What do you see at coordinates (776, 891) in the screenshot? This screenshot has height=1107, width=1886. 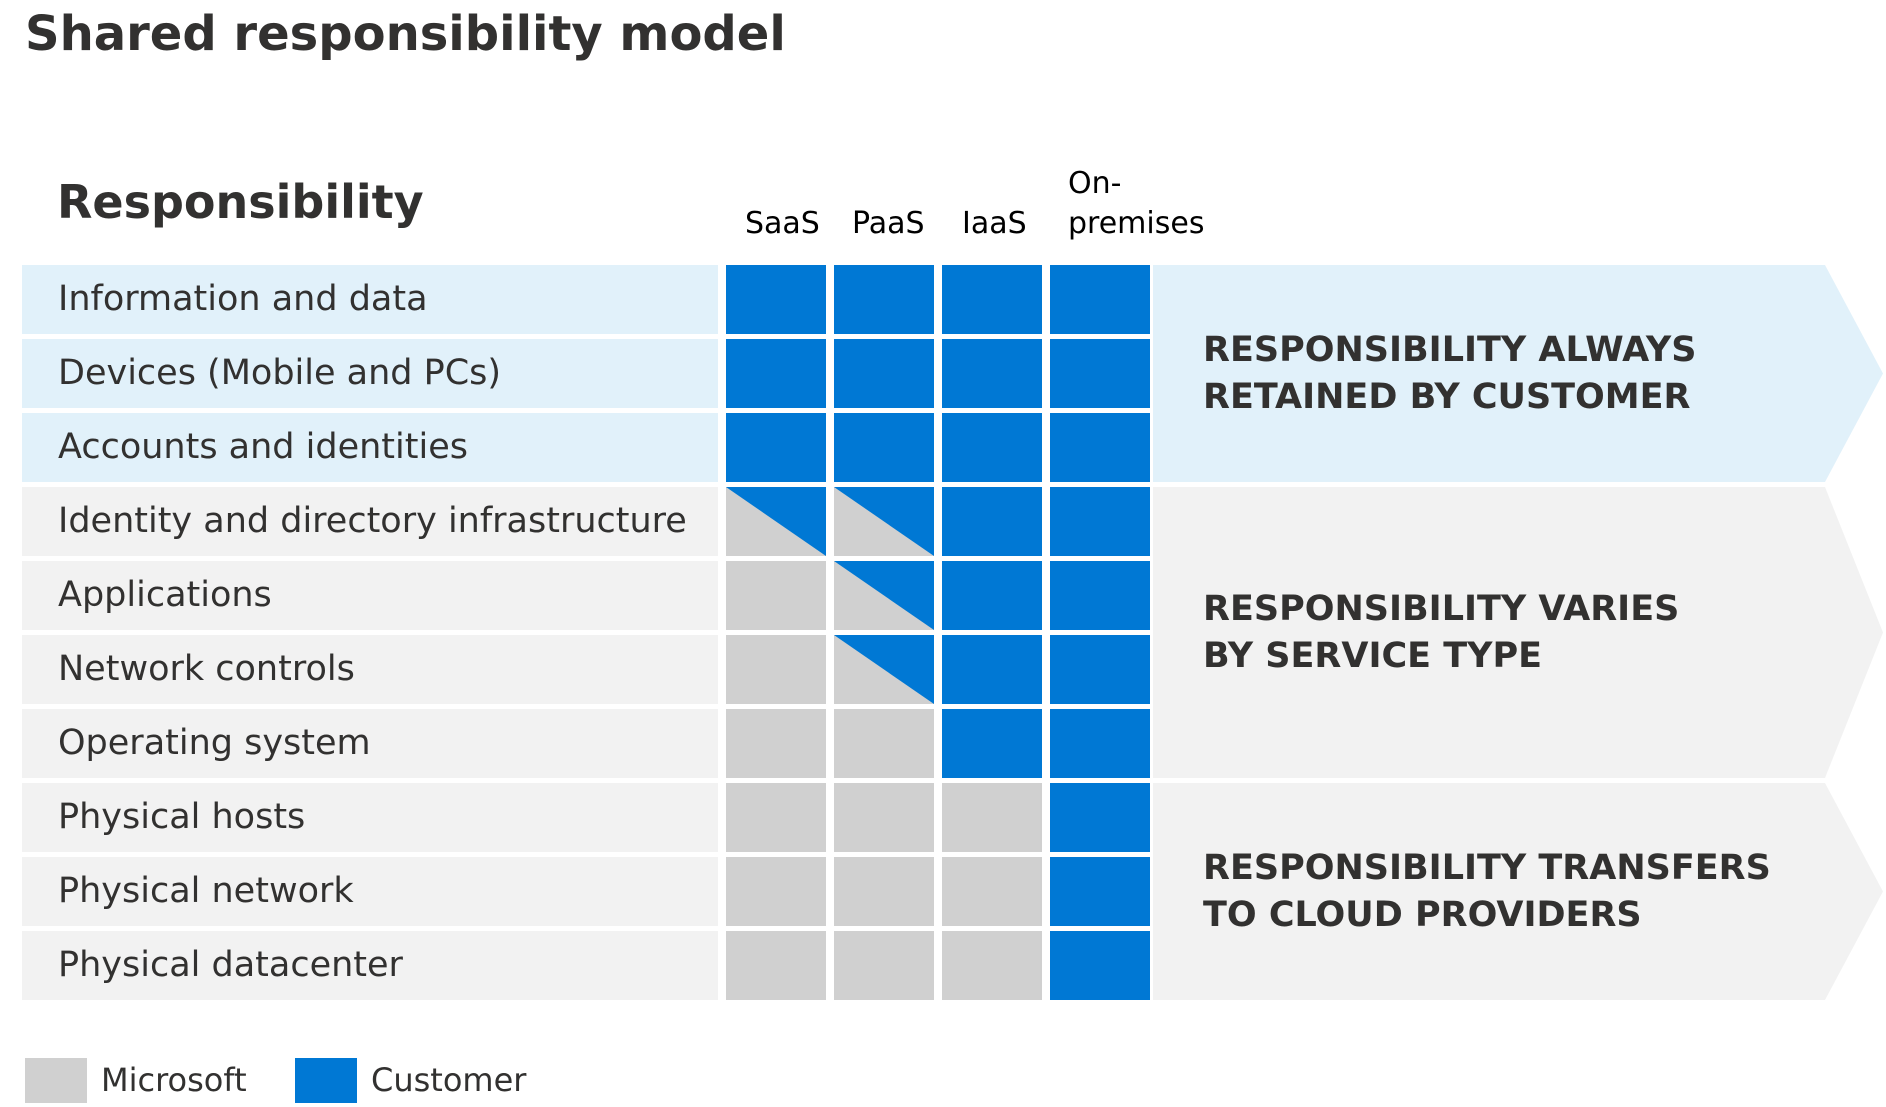 I see `cell-saas-row-9-microsoft` at bounding box center [776, 891].